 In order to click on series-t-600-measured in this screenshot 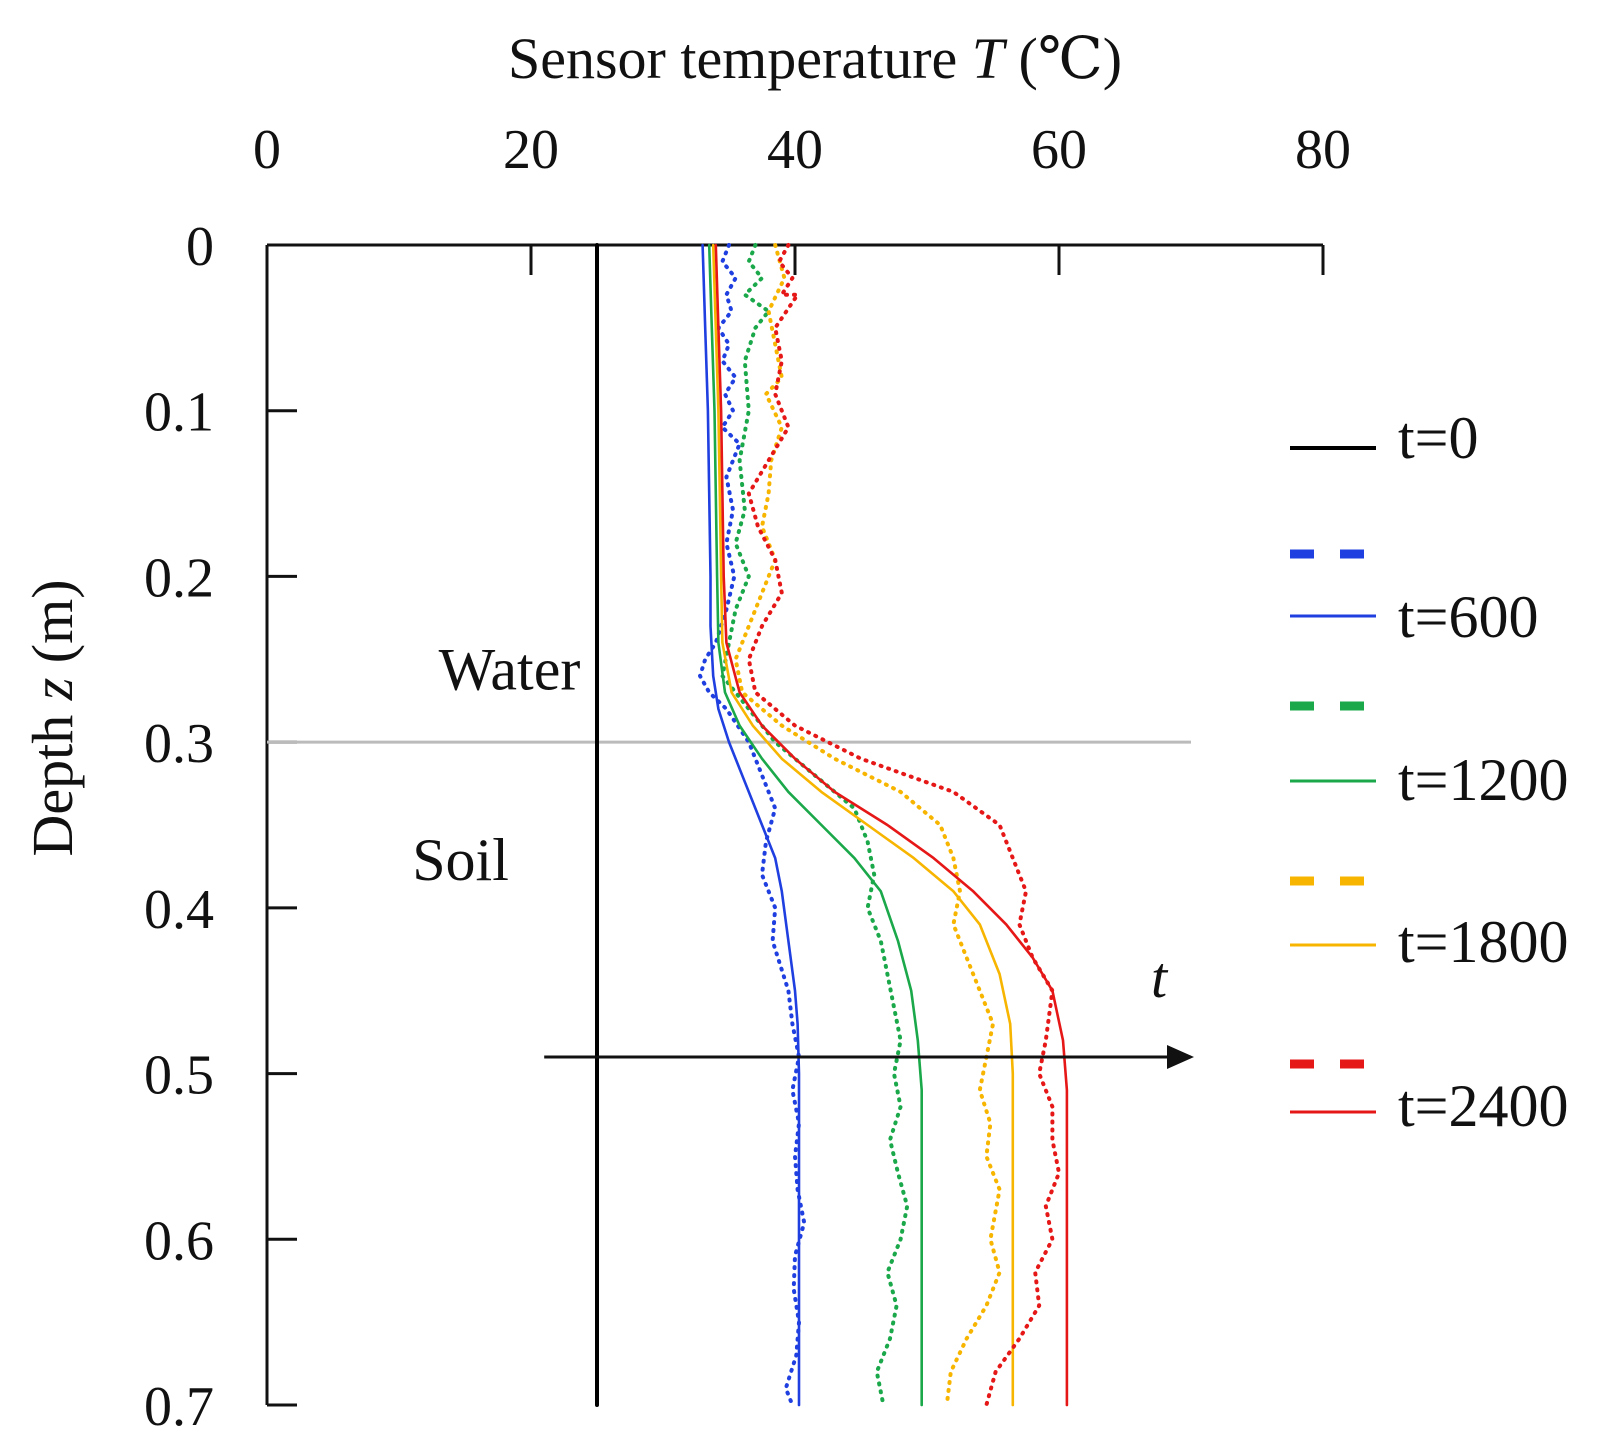, I will do `click(752, 825)`.